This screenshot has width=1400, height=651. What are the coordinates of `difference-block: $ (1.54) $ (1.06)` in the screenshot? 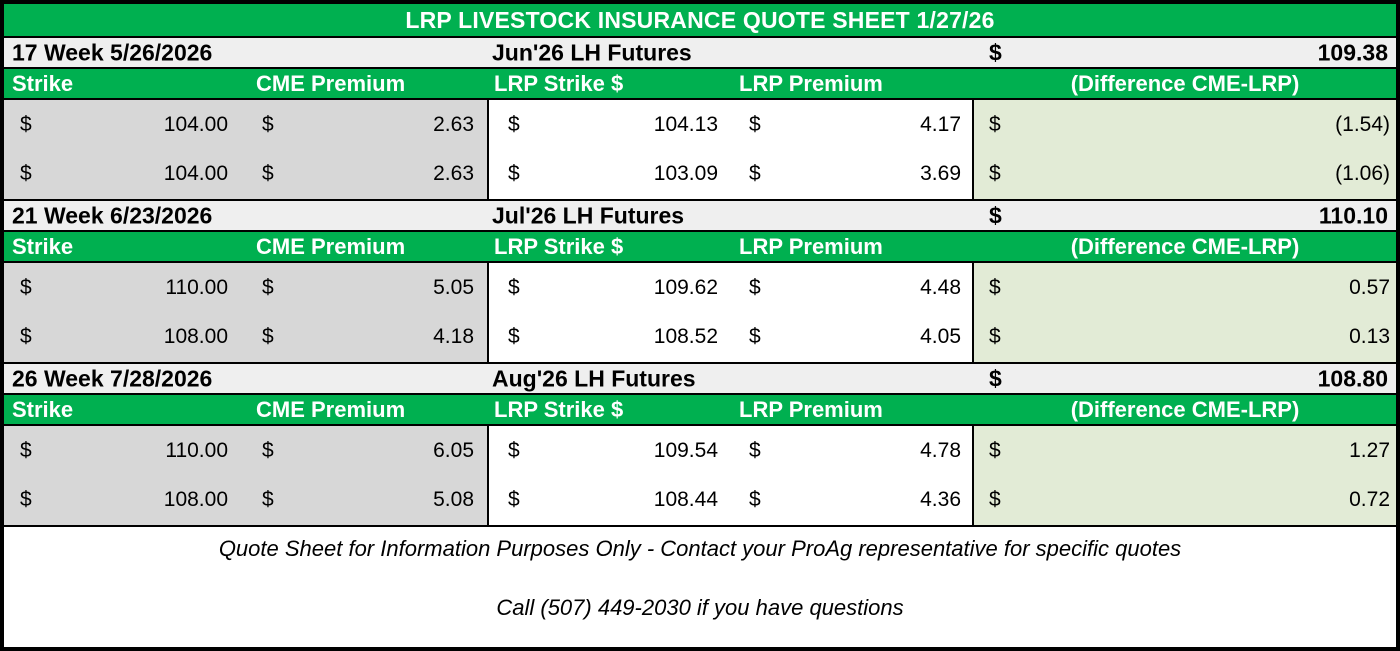 It's located at (1185, 149).